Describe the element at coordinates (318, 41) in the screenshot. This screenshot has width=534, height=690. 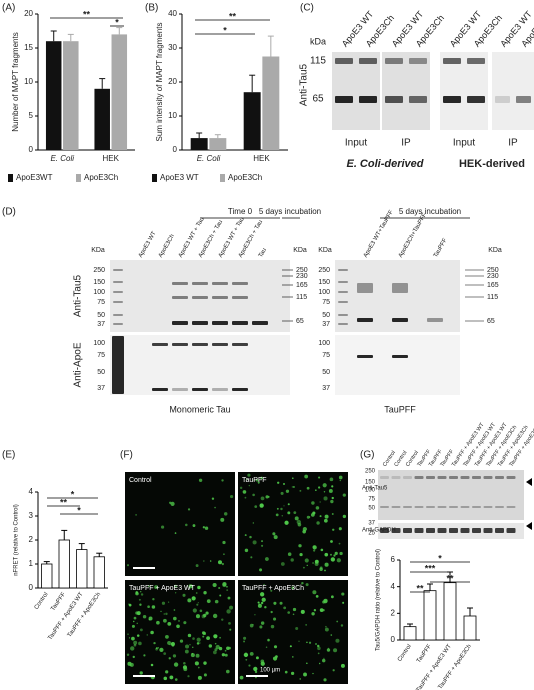
I see `kda: kDa` at that location.